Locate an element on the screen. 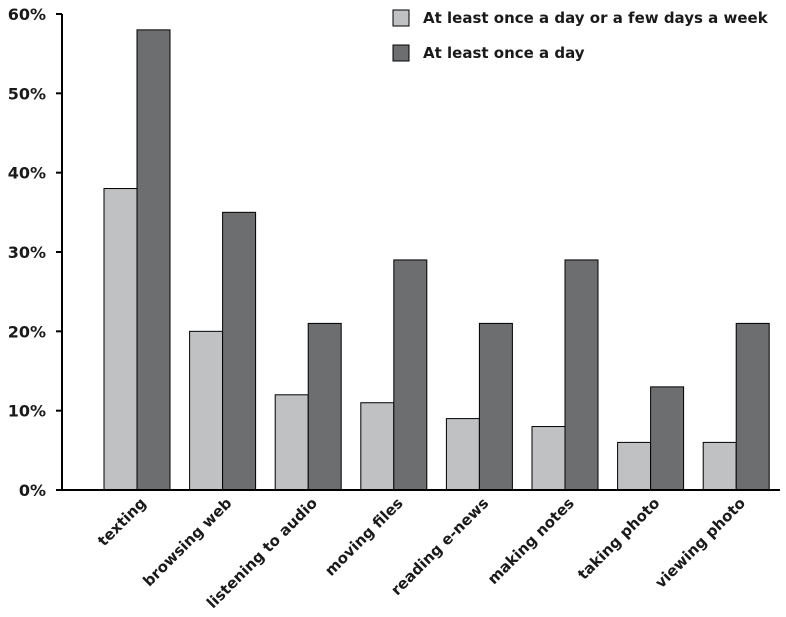 The image size is (786, 617). y-tick-label: 50% is located at coordinates (27, 93).